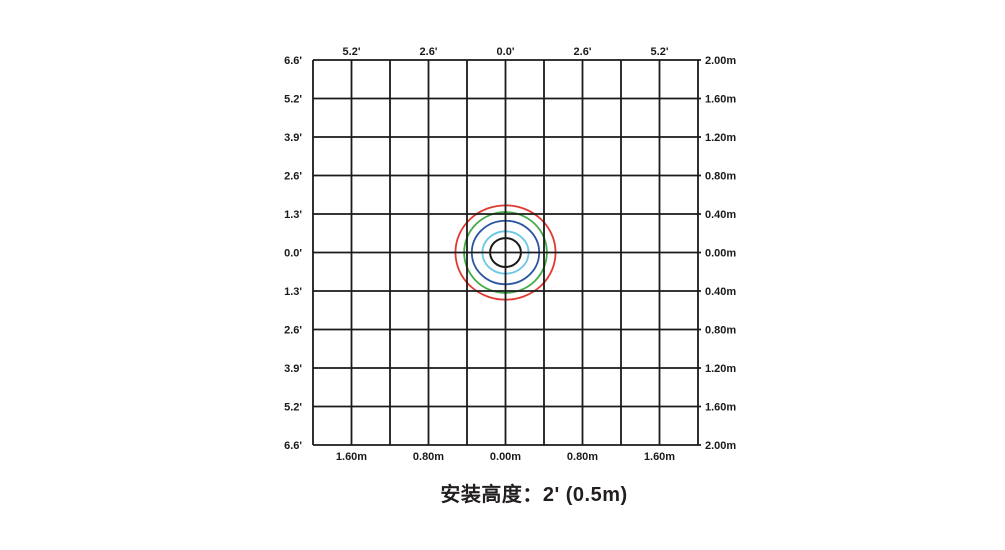 The width and height of the screenshot is (1005, 550). What do you see at coordinates (506, 52) in the screenshot?
I see `tick-label-top: 0.0'` at bounding box center [506, 52].